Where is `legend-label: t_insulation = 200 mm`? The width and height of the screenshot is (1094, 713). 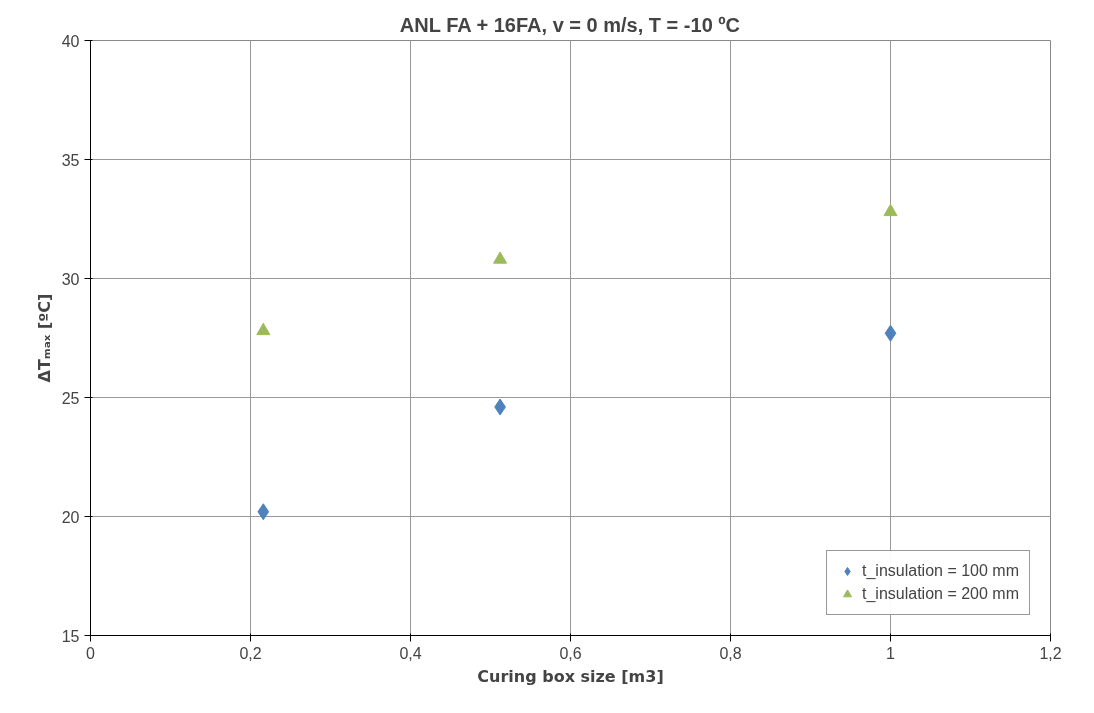
legend-label: t_insulation = 200 mm is located at coordinates (940, 594).